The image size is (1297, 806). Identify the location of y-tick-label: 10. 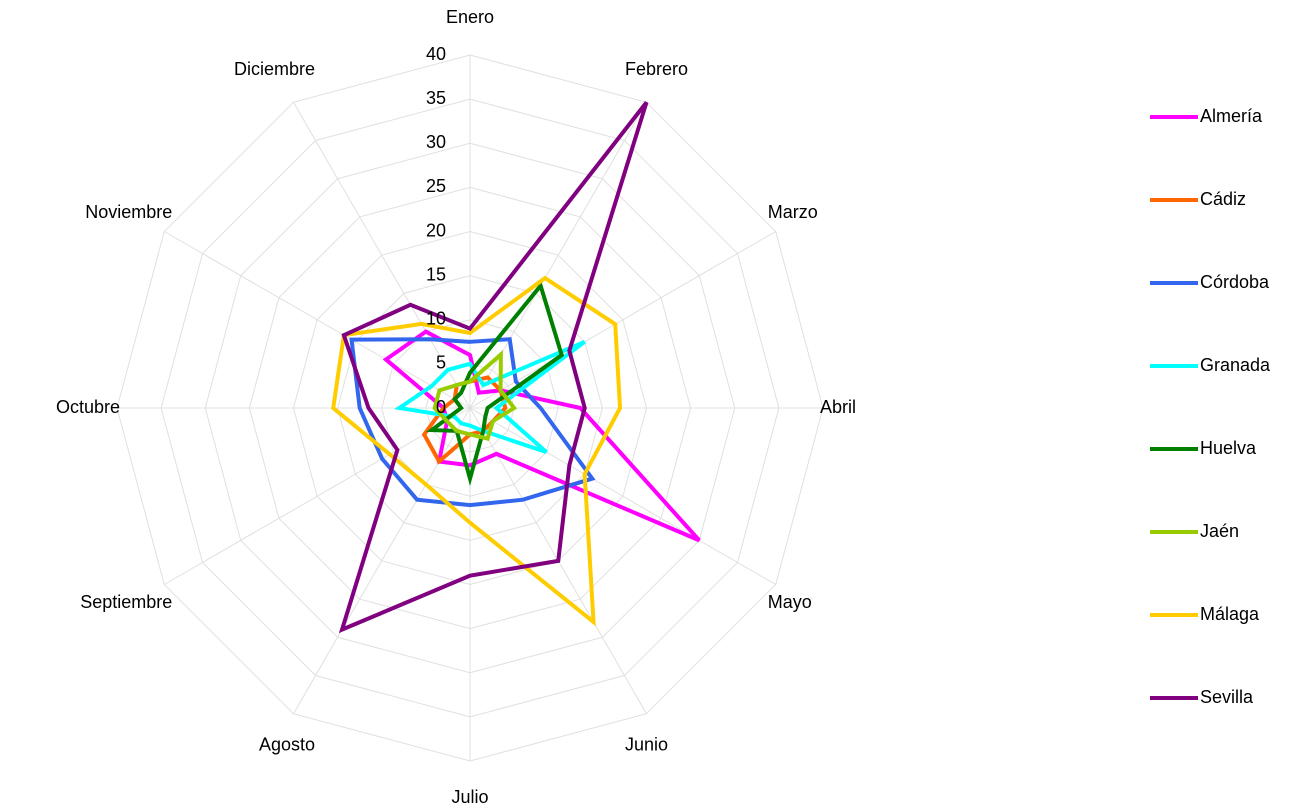
(436, 319).